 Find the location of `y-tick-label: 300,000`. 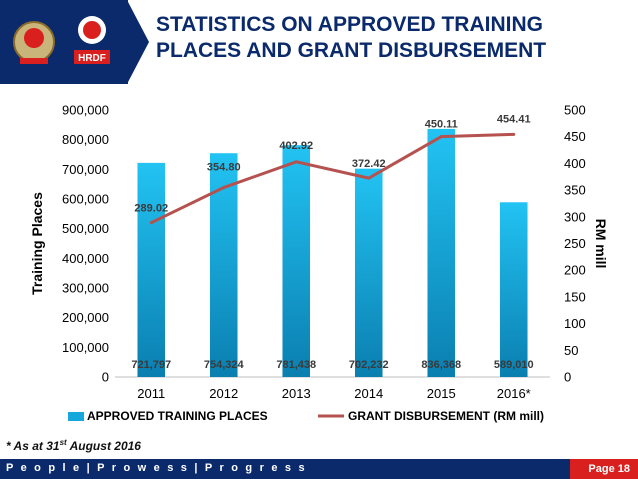

y-tick-label: 300,000 is located at coordinates (85, 288).